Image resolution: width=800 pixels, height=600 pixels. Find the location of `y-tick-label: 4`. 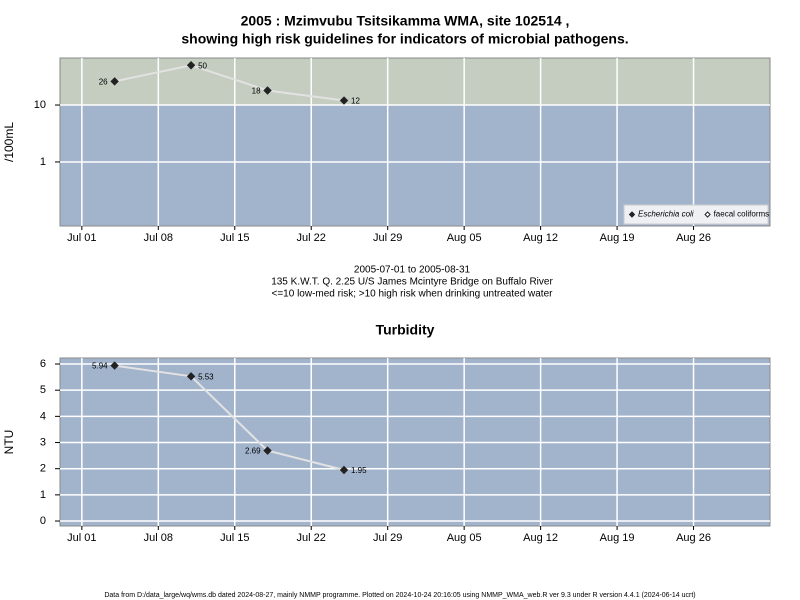

y-tick-label: 4 is located at coordinates (43, 416).